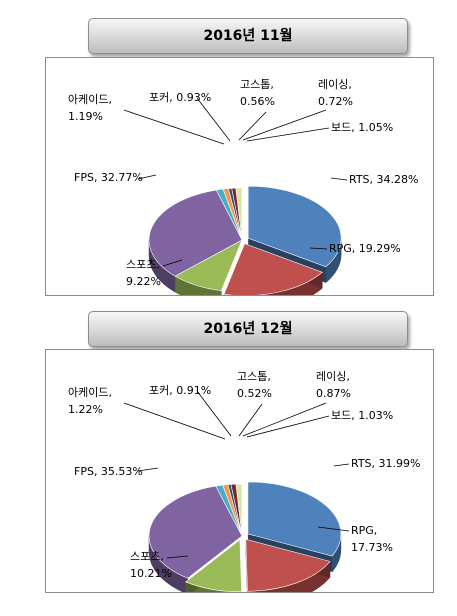 The width and height of the screenshot is (457, 616). What do you see at coordinates (180, 390) in the screenshot?
I see `data-label: 포커, 0.91%` at bounding box center [180, 390].